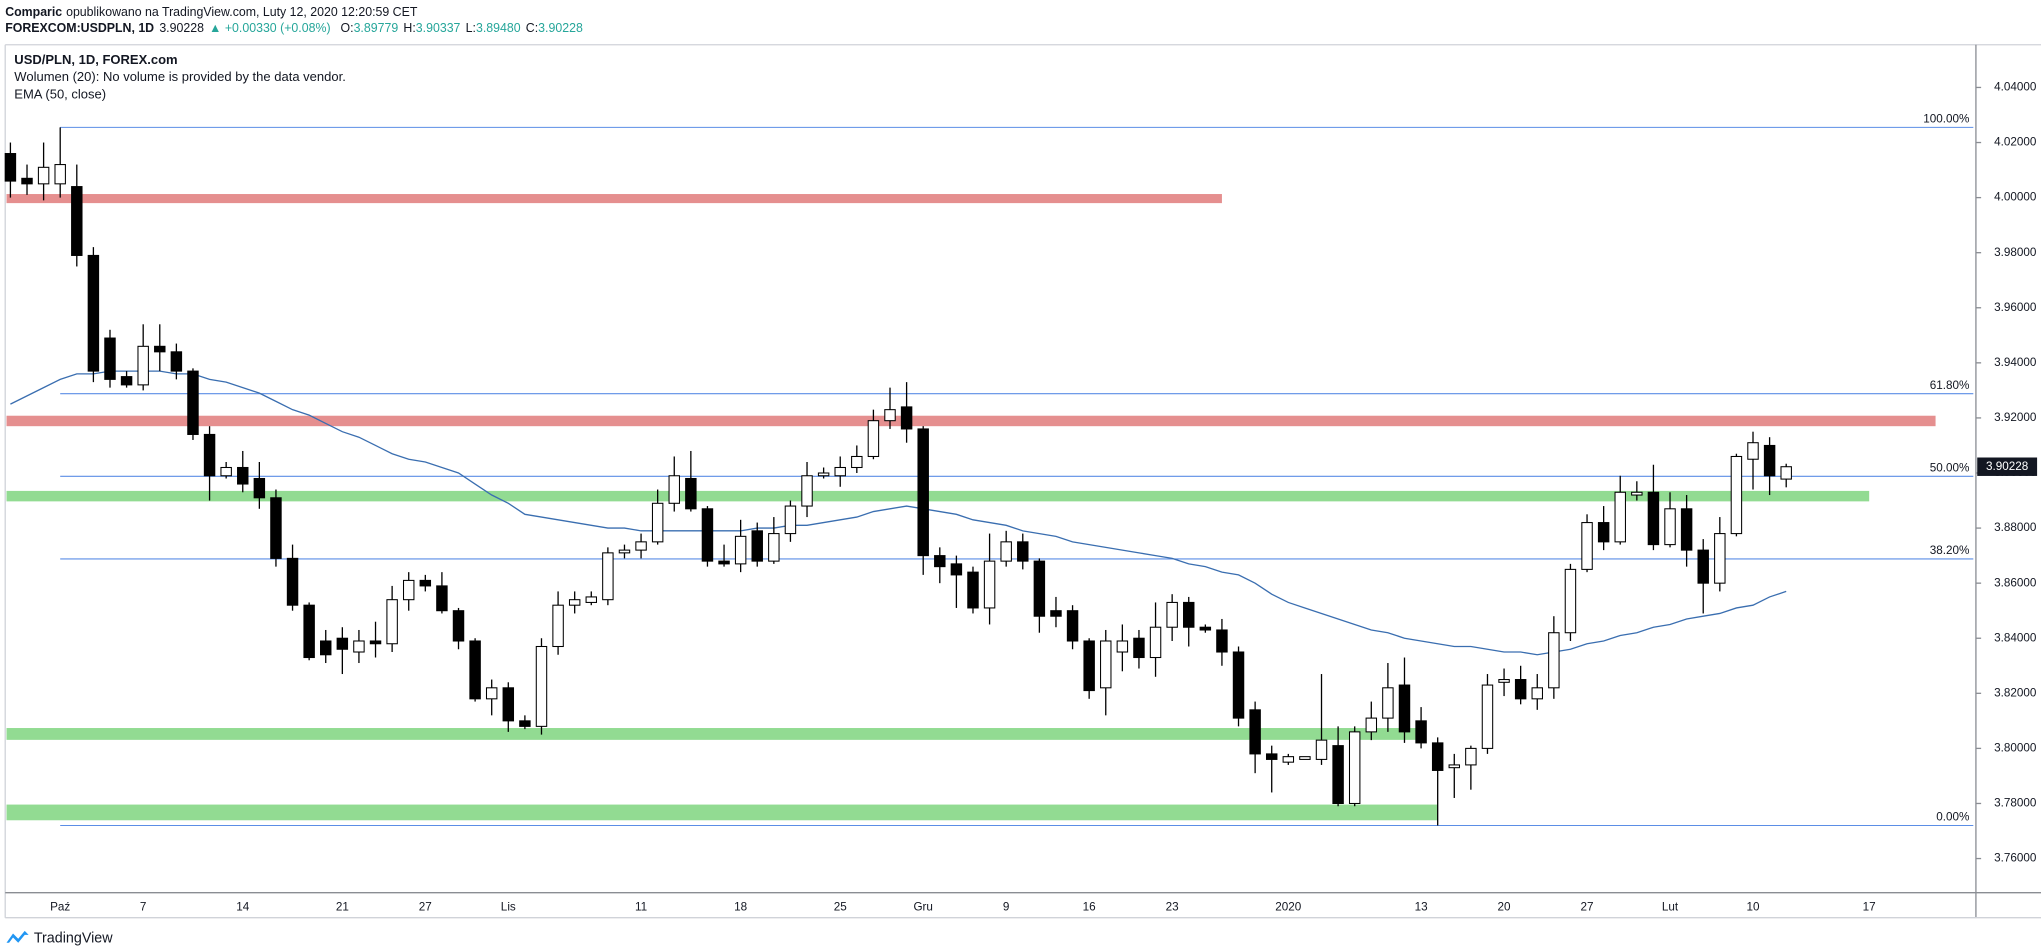  Describe the element at coordinates (1950, 467) in the screenshot. I see `fib-level-label: 50.00%` at that location.